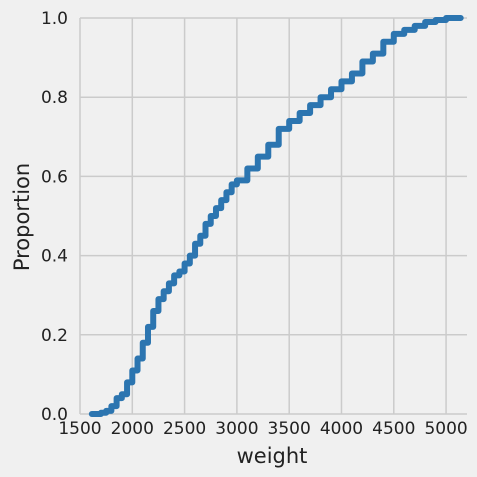 This screenshot has height=477, width=477. Describe the element at coordinates (54, 177) in the screenshot. I see `y-tick-label: 0.6` at that location.